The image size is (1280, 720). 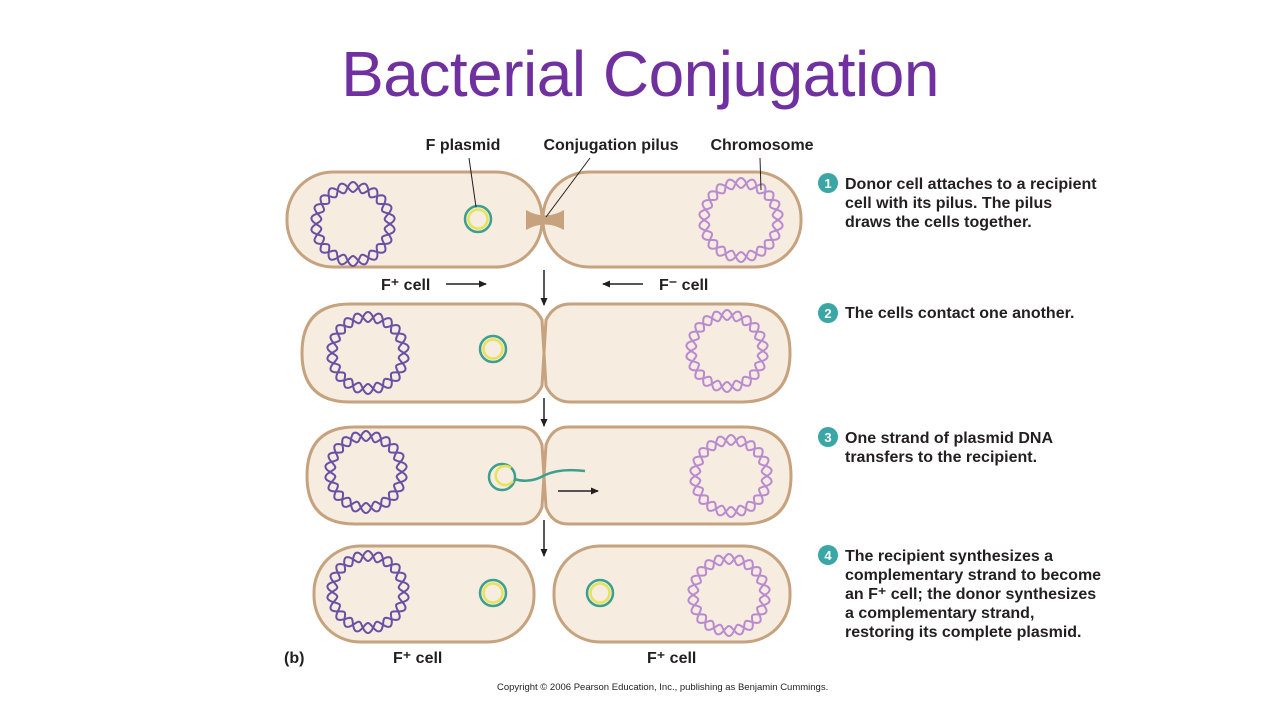 What do you see at coordinates (959, 313) in the screenshot?
I see `step-2-line-1: The cells contact one another.` at bounding box center [959, 313].